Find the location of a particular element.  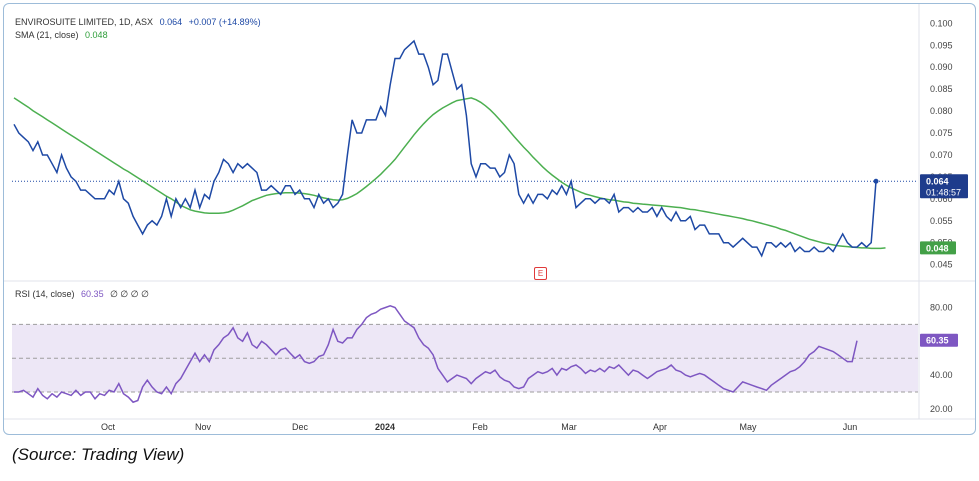

x-tick-label: Nov is located at coordinates (203, 427).